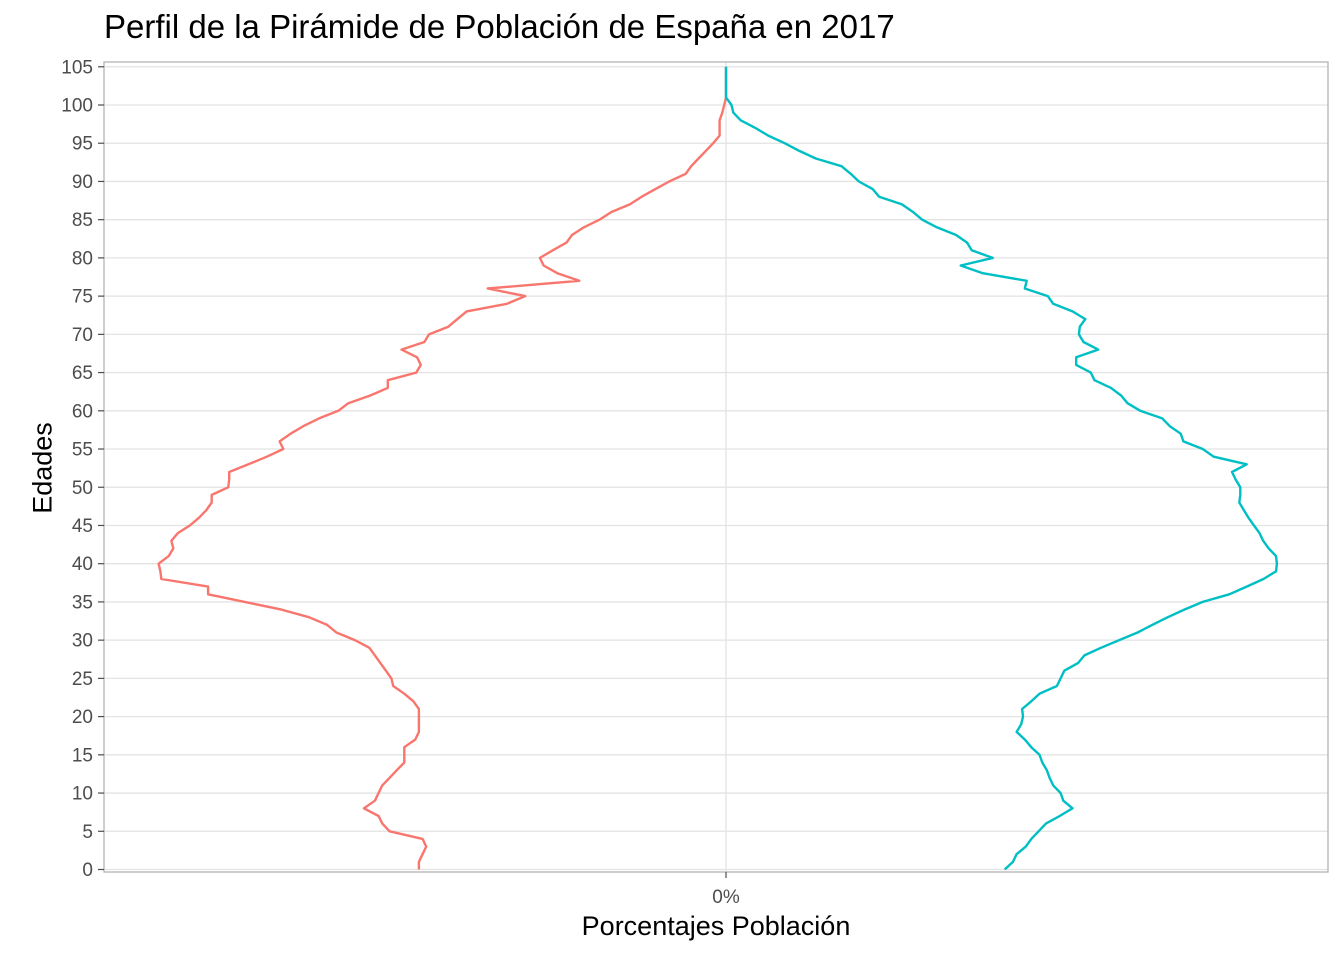 This screenshot has height=960, width=1344. Describe the element at coordinates (82, 182) in the screenshot. I see `y-tick-label: 90` at that location.